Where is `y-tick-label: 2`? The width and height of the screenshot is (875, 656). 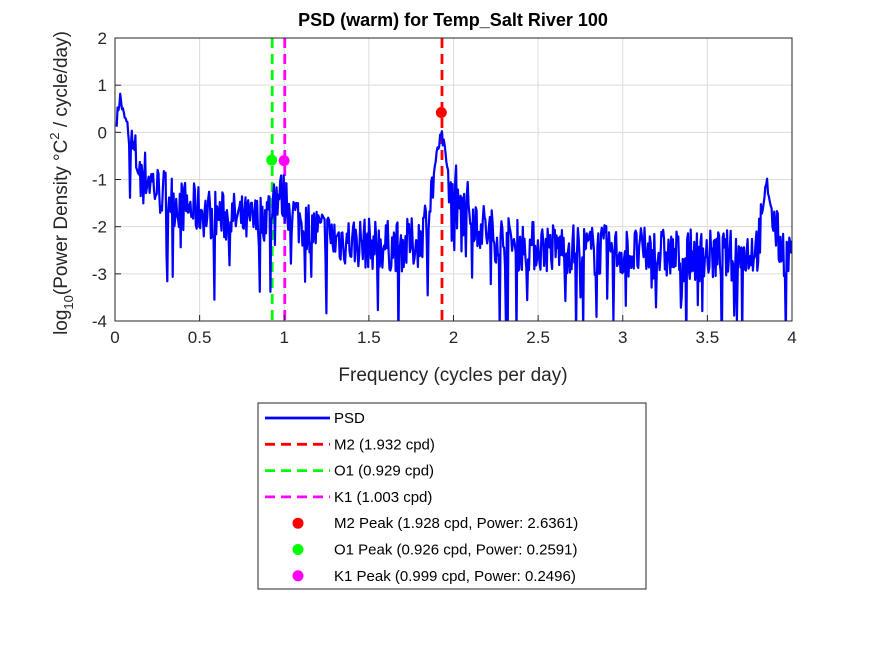
y-tick-label: 2 is located at coordinates (102, 38).